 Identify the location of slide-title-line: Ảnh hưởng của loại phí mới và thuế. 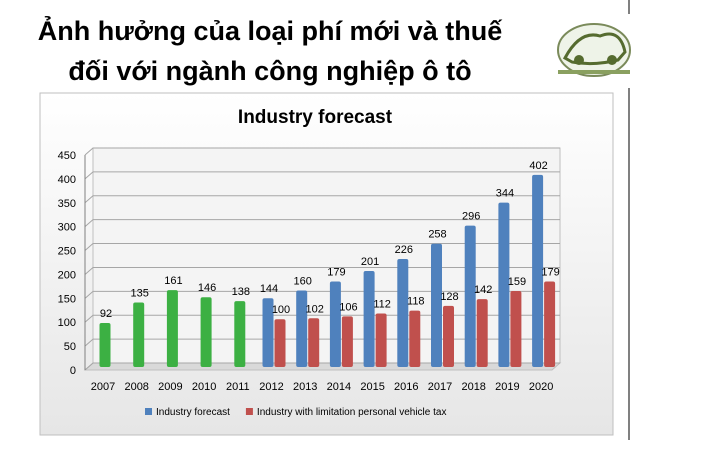
(270, 30).